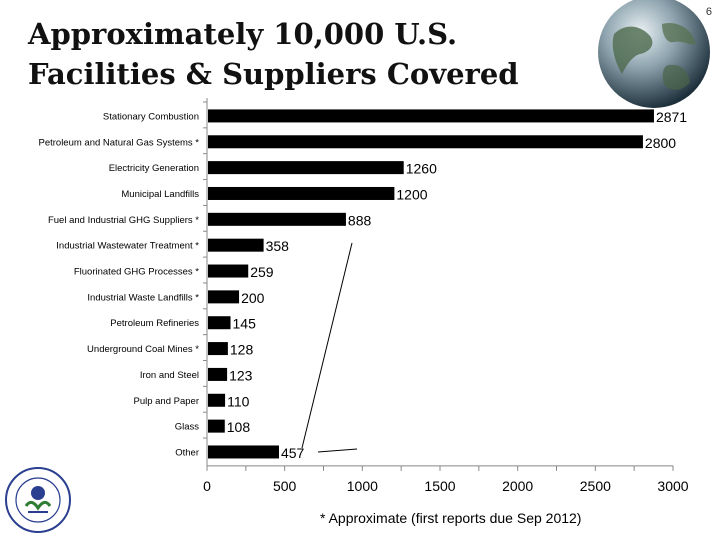 This screenshot has width=720, height=540. Describe the element at coordinates (241, 375) in the screenshot. I see `value-label: 123` at that location.